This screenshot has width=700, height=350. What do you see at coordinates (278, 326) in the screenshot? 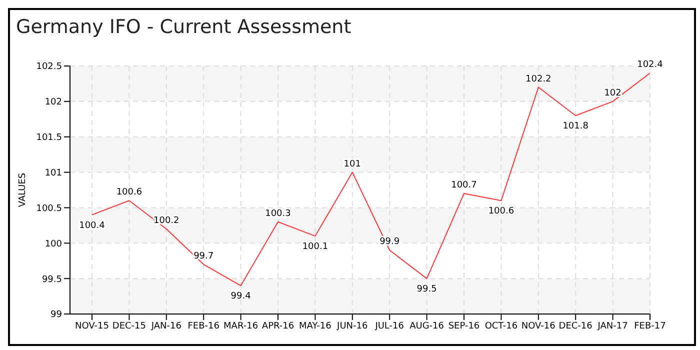
I see `x-tick-label: APR-16` at bounding box center [278, 326].